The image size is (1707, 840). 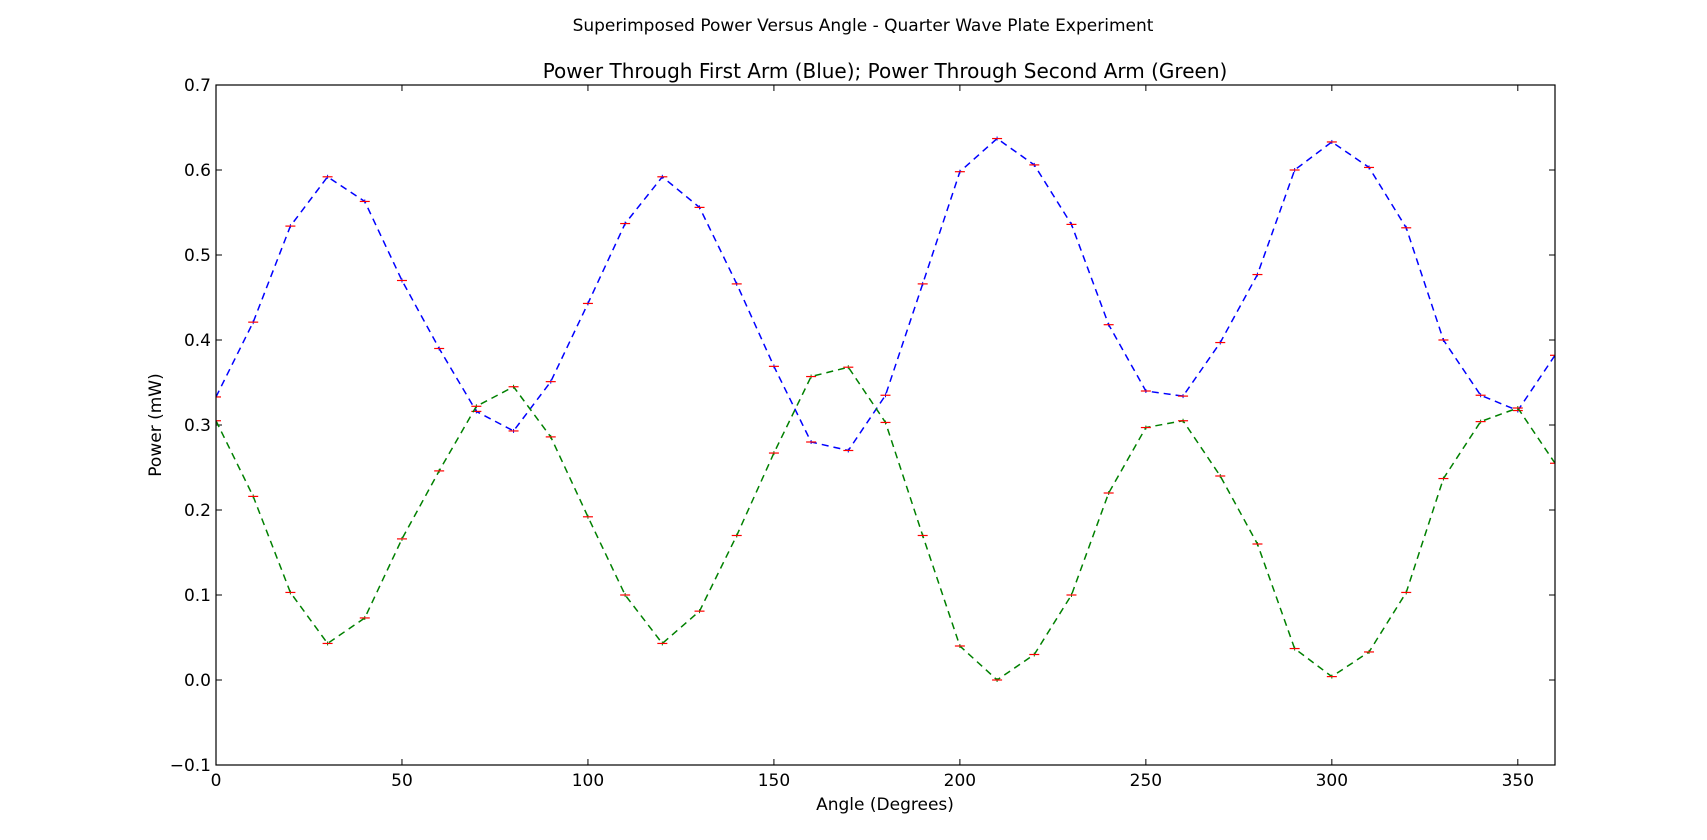 What do you see at coordinates (197, 171) in the screenshot?
I see `y-tick-label: 0.6` at bounding box center [197, 171].